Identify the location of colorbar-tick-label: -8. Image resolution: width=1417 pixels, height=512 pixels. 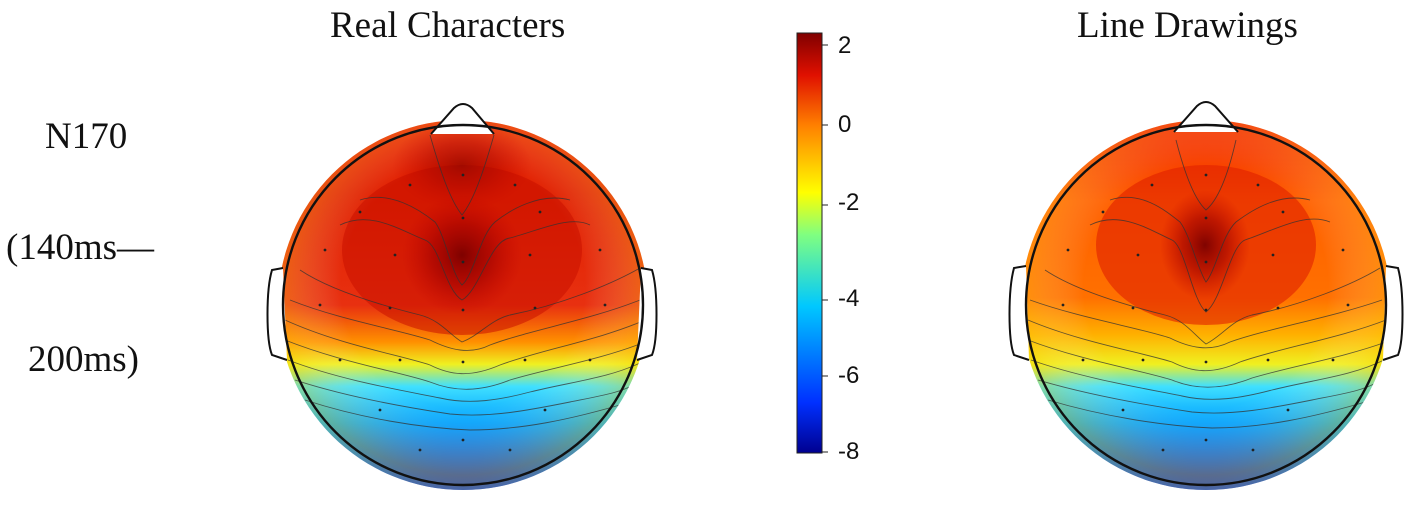
(849, 451).